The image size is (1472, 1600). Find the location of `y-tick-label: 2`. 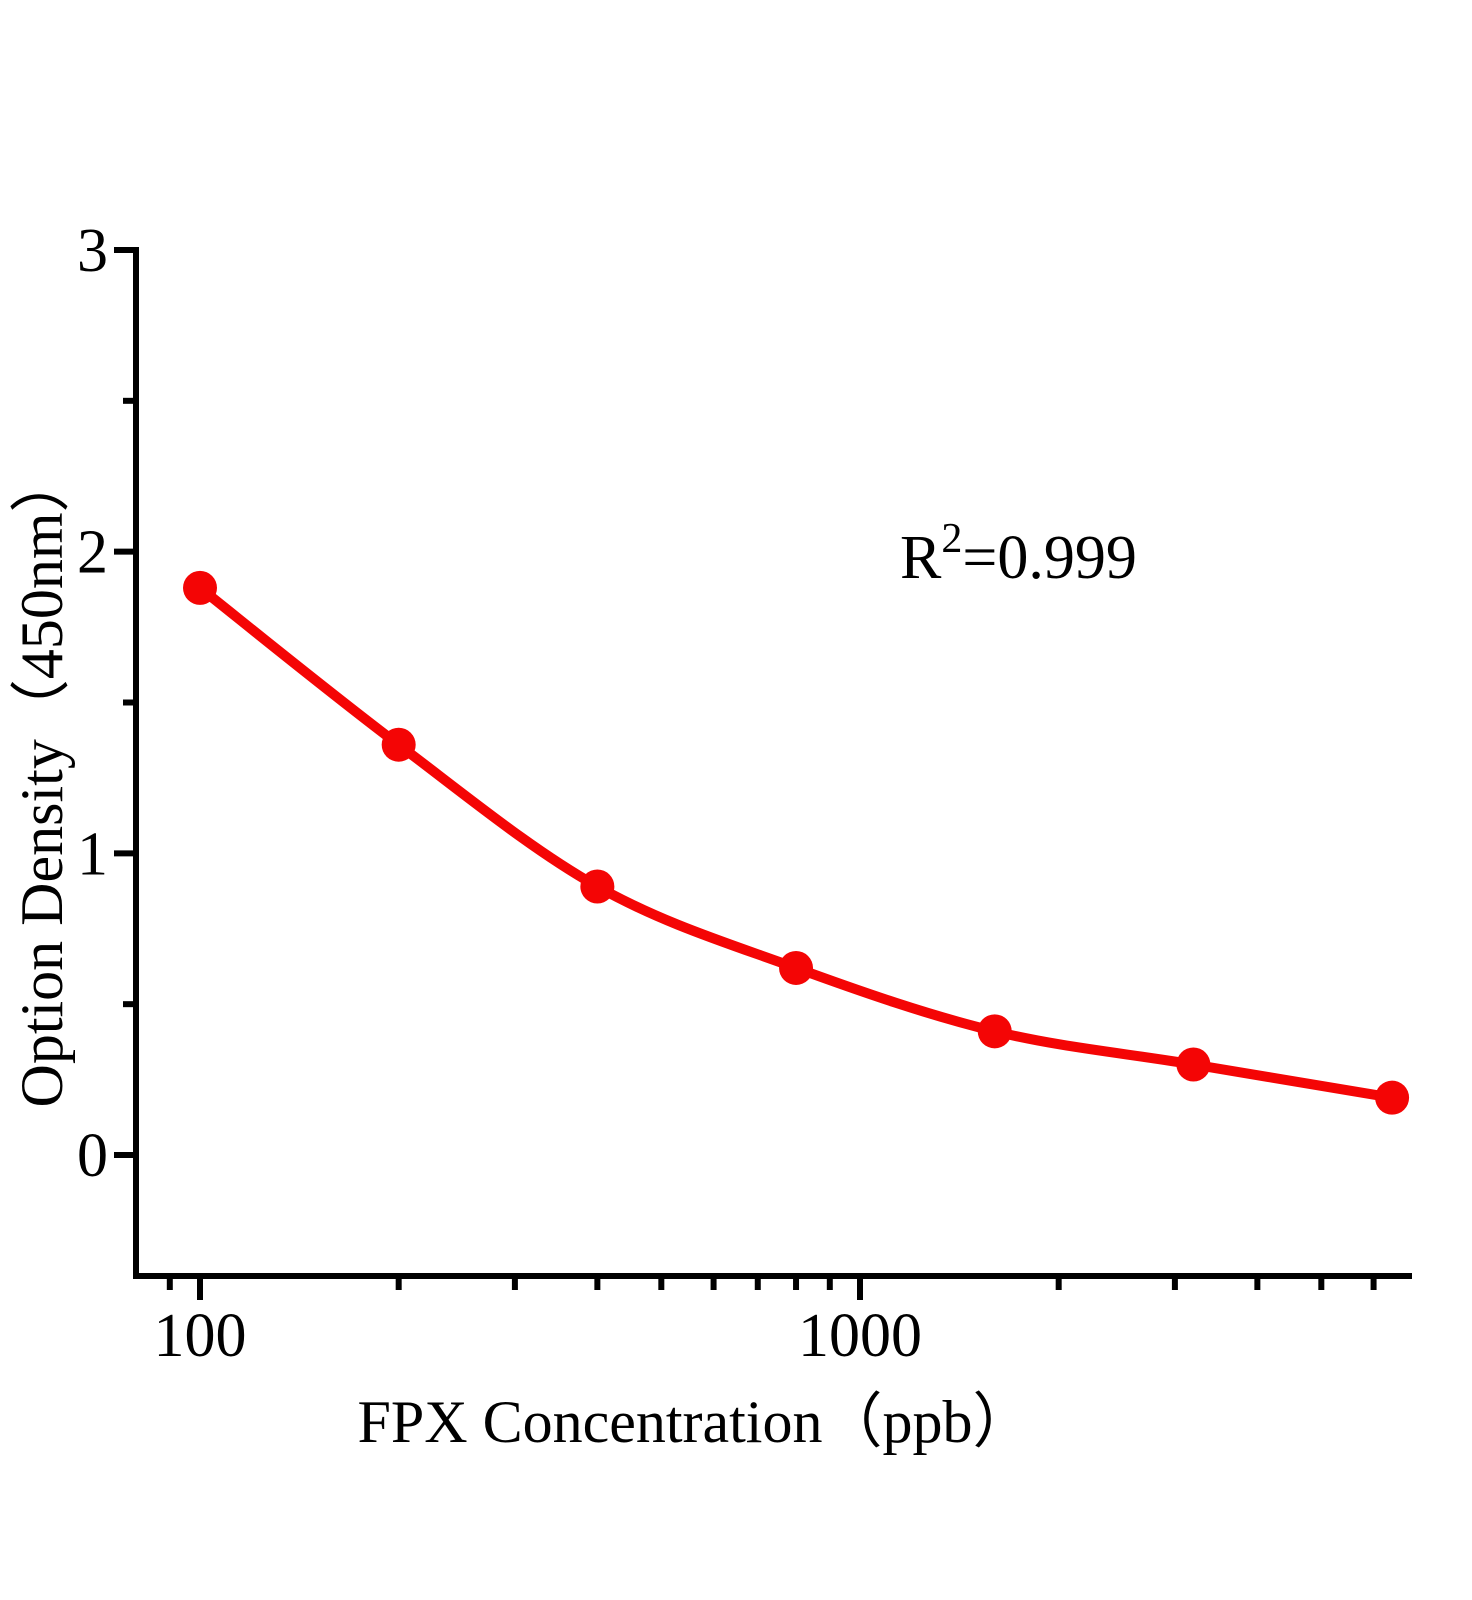

y-tick-label: 2 is located at coordinates (92, 553).